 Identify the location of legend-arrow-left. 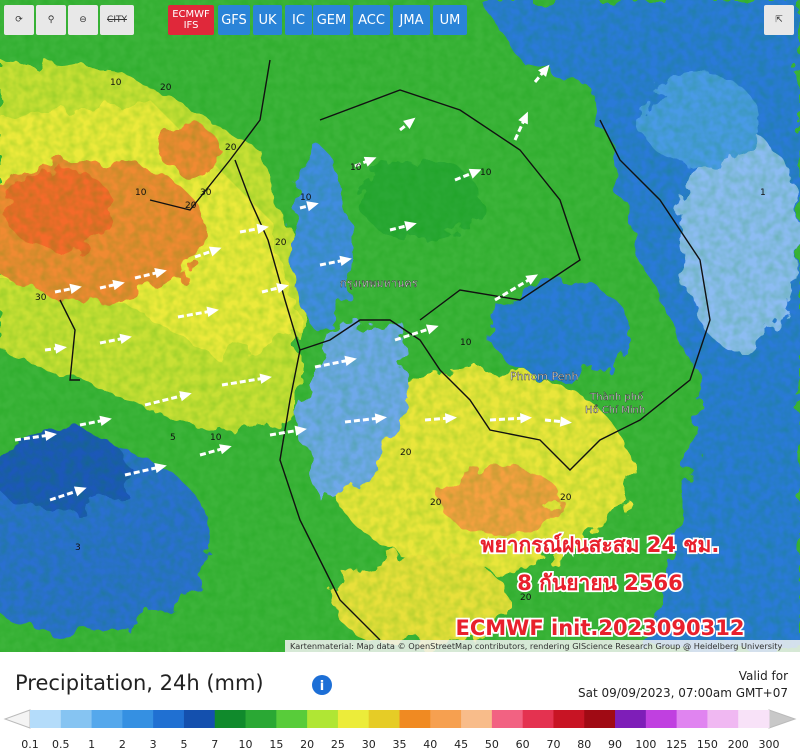
(17, 719).